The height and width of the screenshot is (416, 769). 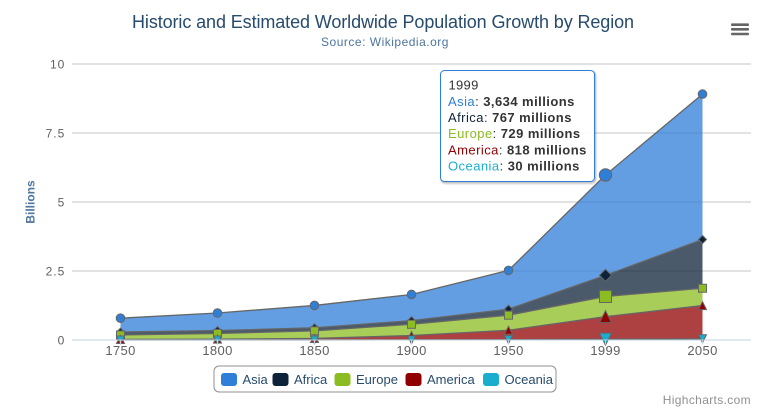 What do you see at coordinates (62, 340) in the screenshot?
I see `svg-text: 0` at bounding box center [62, 340].